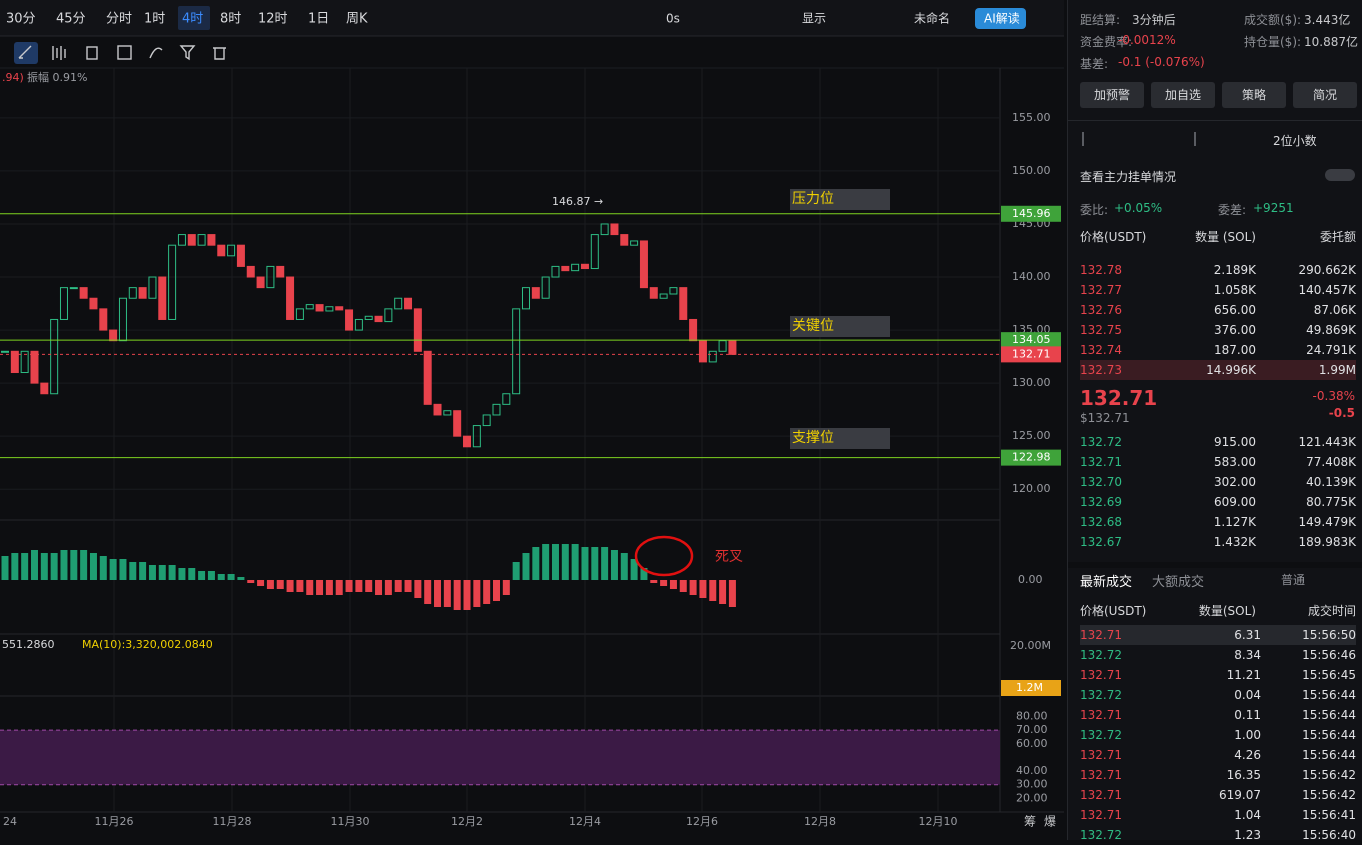  I want to click on decimals: 2位小数, so click(1295, 141).